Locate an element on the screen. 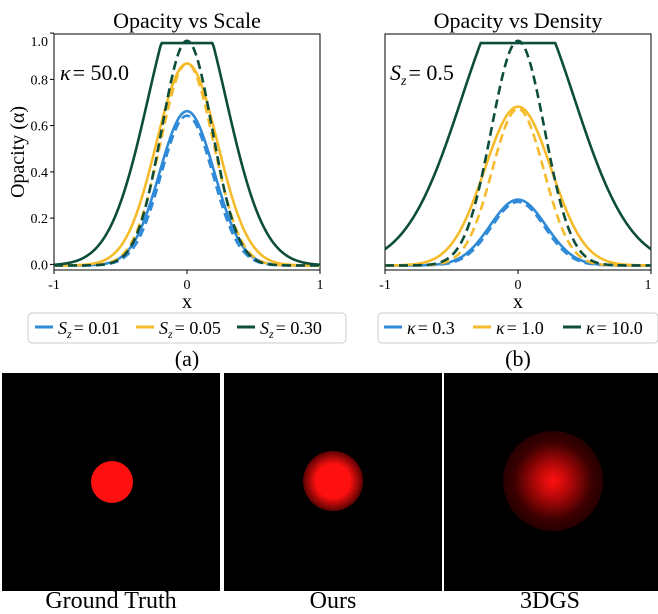 This screenshot has height=614, width=658. chart-b-legend-entry: κ = 10.0 is located at coordinates (603, 328).